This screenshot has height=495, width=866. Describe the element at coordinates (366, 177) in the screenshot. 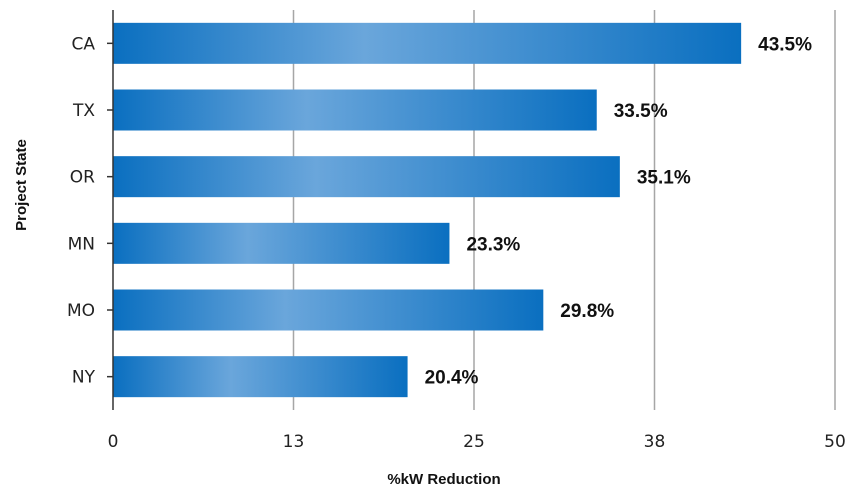

I see `bar-or` at that location.